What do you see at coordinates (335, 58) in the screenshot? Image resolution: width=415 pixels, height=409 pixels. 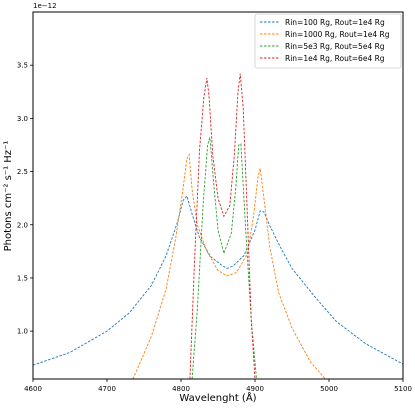 I see `legend-label-4: Rin=1e4 Rg, Rout=6e4 Rg` at bounding box center [335, 58].